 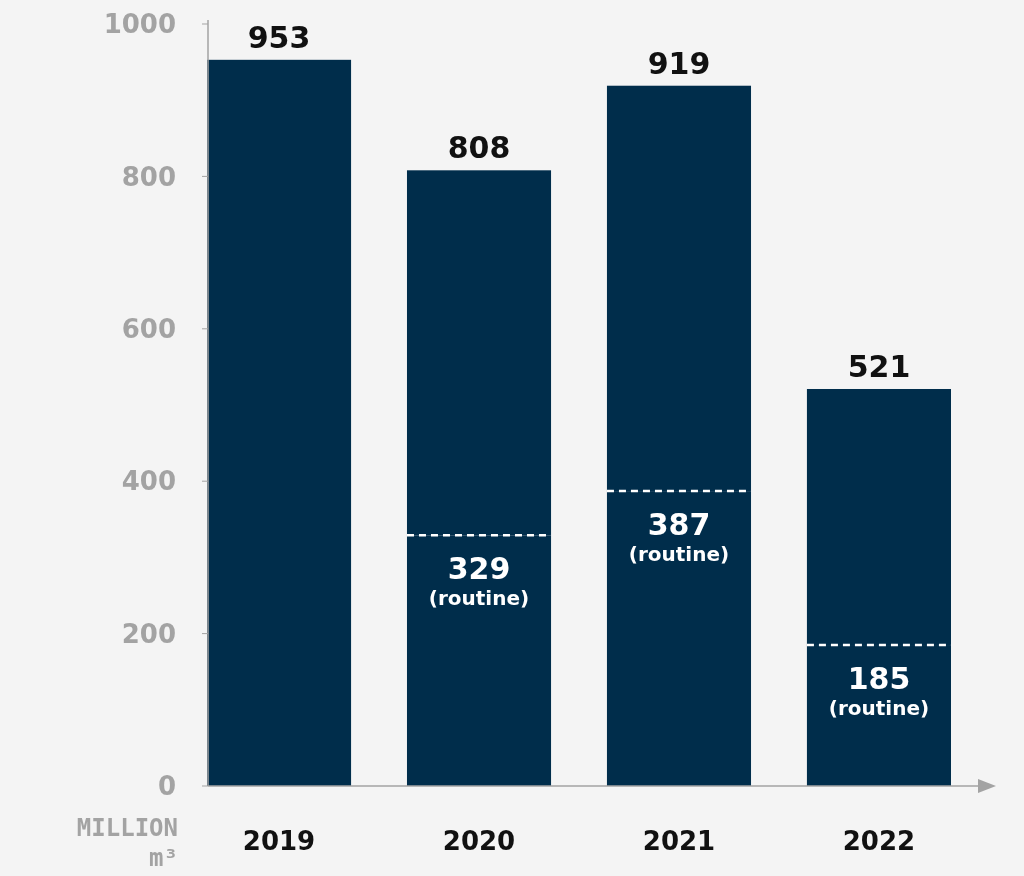 I want to click on total-label: 919, so click(x=679, y=63).